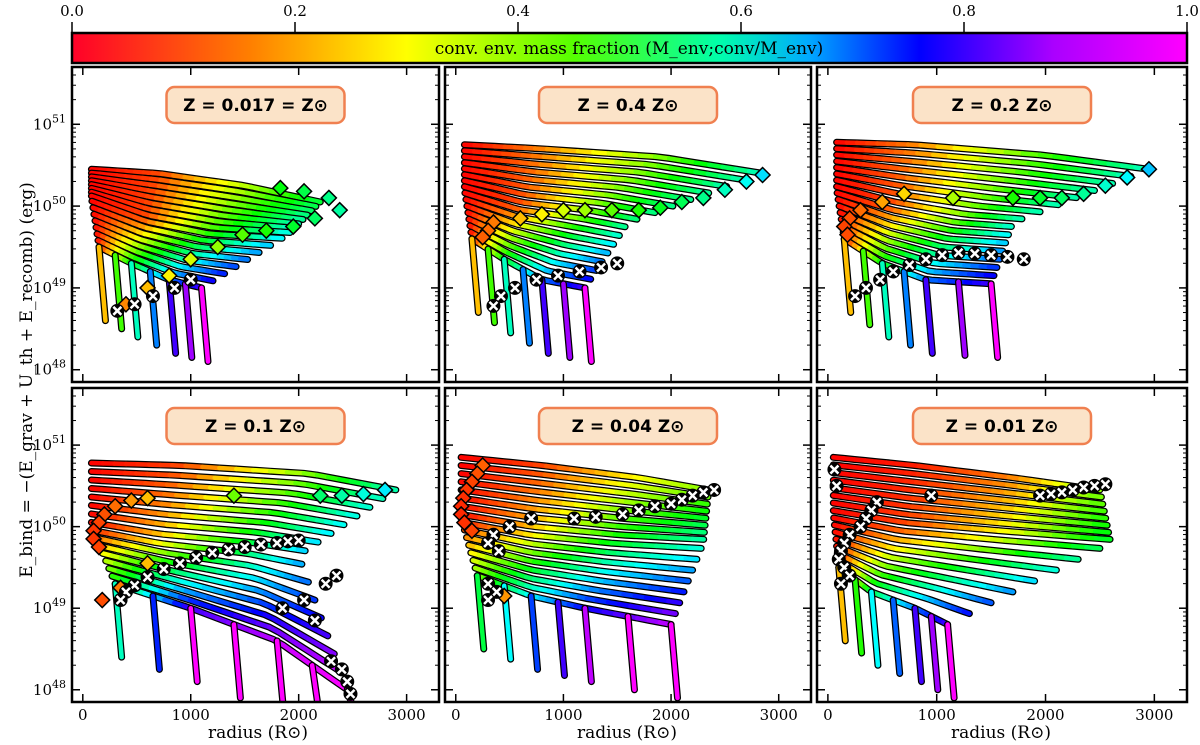 The width and height of the screenshot is (1200, 745). I want to click on panel: 0 1000 2000 3000 Z = 0.04 Z⊙, so click(628, 555).